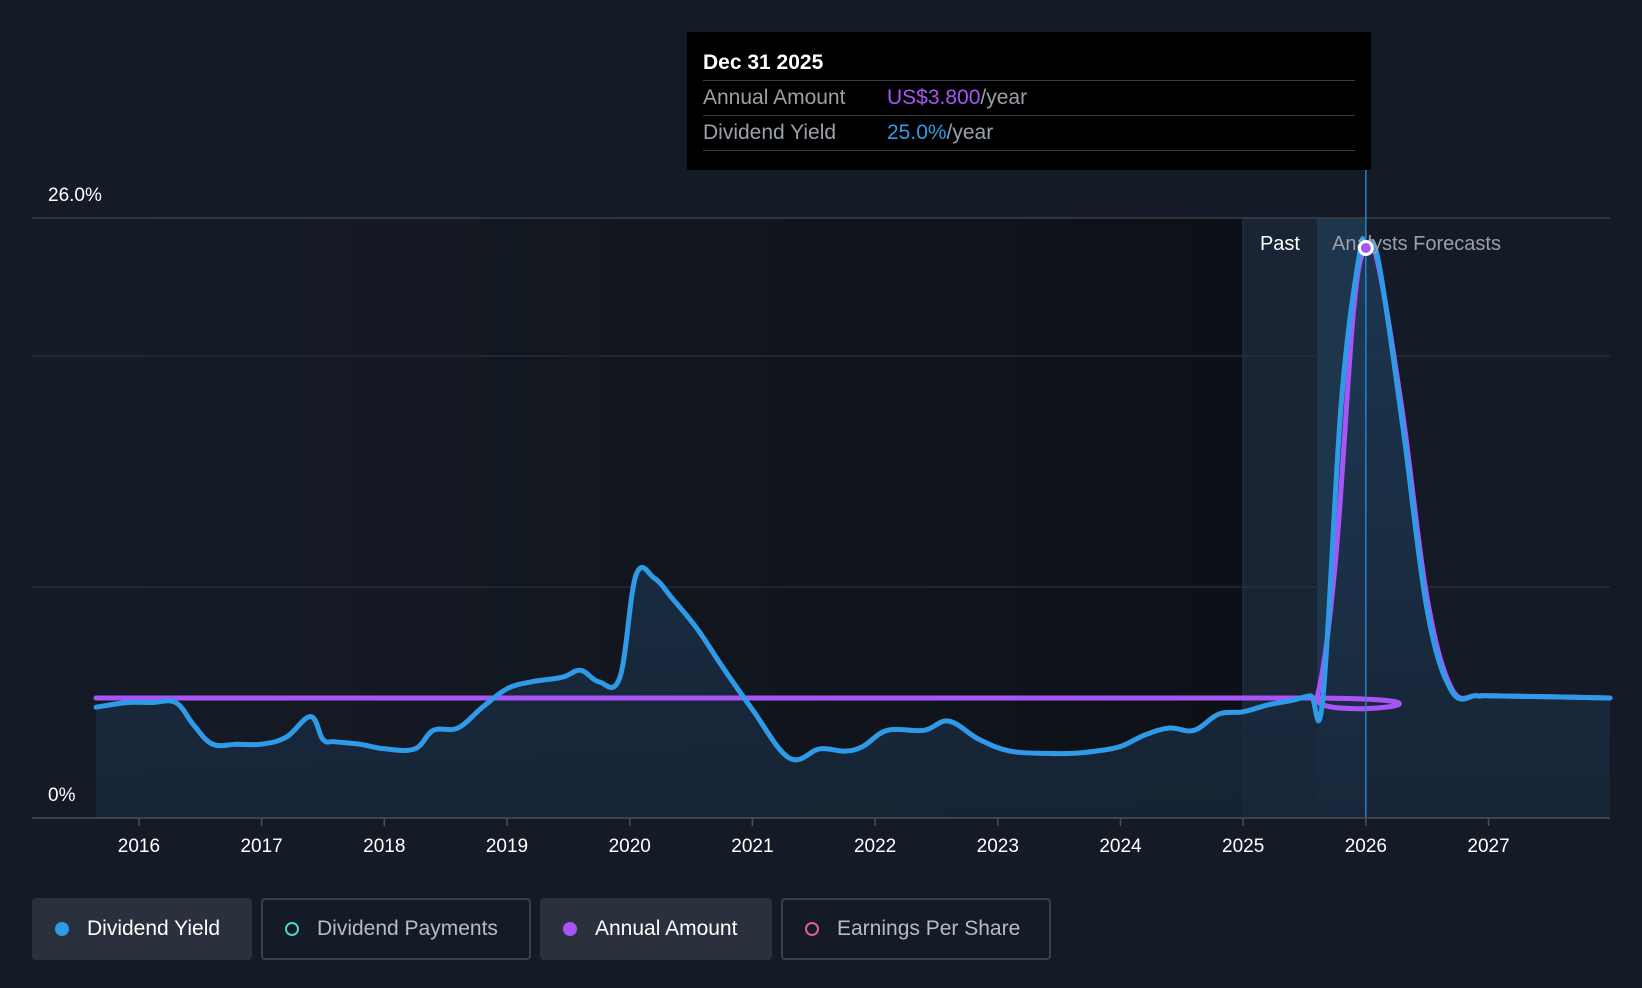 The height and width of the screenshot is (988, 1642). Describe the element at coordinates (62, 795) in the screenshot. I see `y-axis-min-label: 0%` at that location.